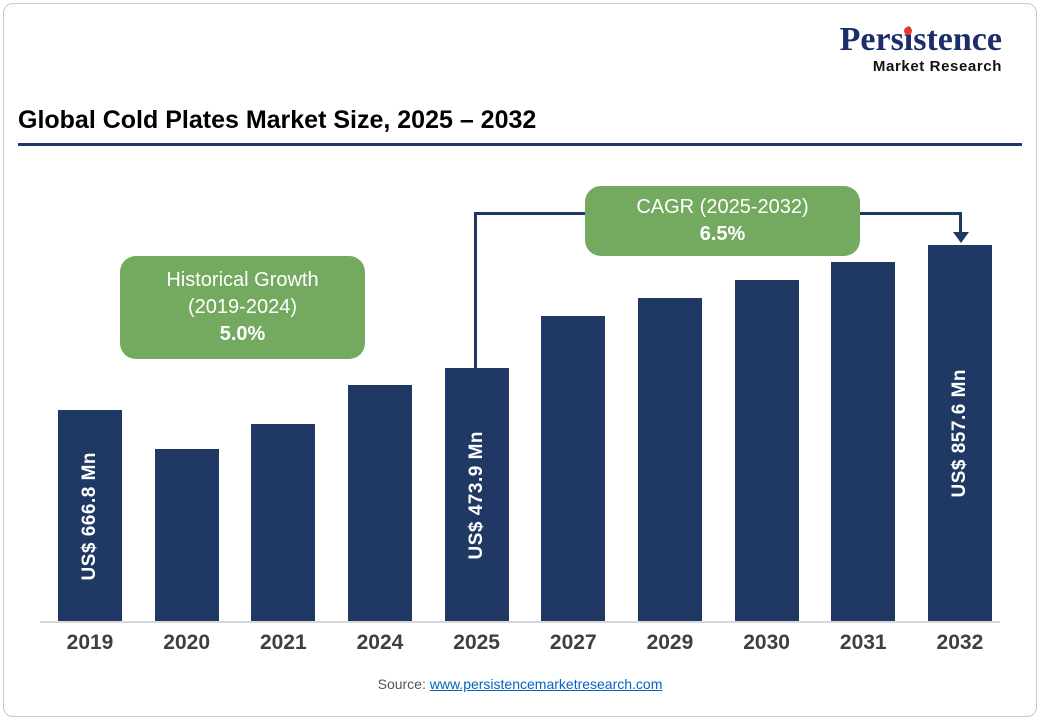  I want to click on callout-historical-line1: Historical Growth, so click(242, 280).